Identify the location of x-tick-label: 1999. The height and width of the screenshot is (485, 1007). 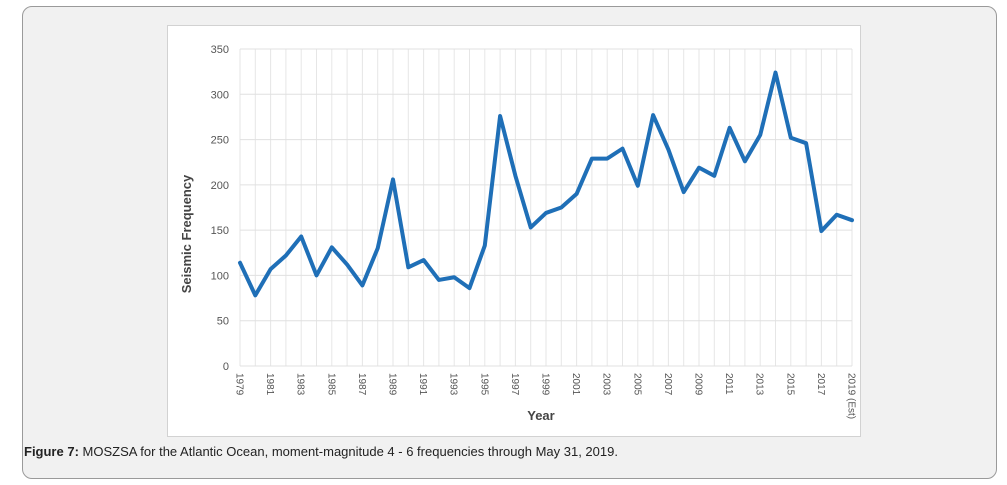
(545, 384).